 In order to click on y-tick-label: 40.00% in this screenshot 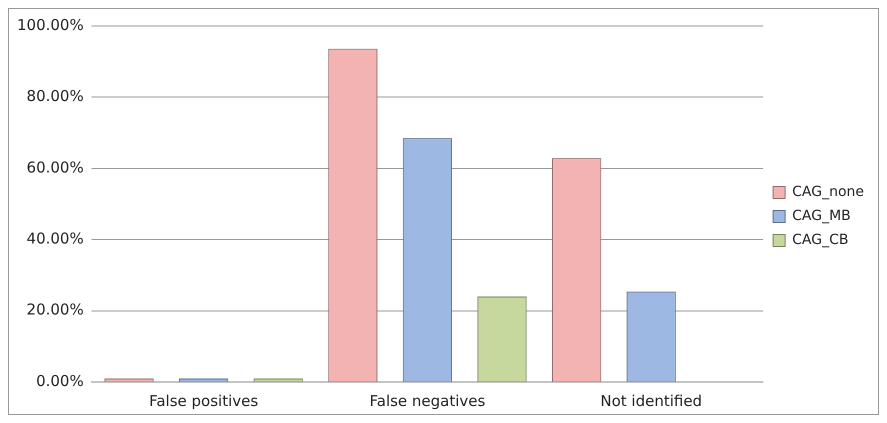, I will do `click(55, 238)`.